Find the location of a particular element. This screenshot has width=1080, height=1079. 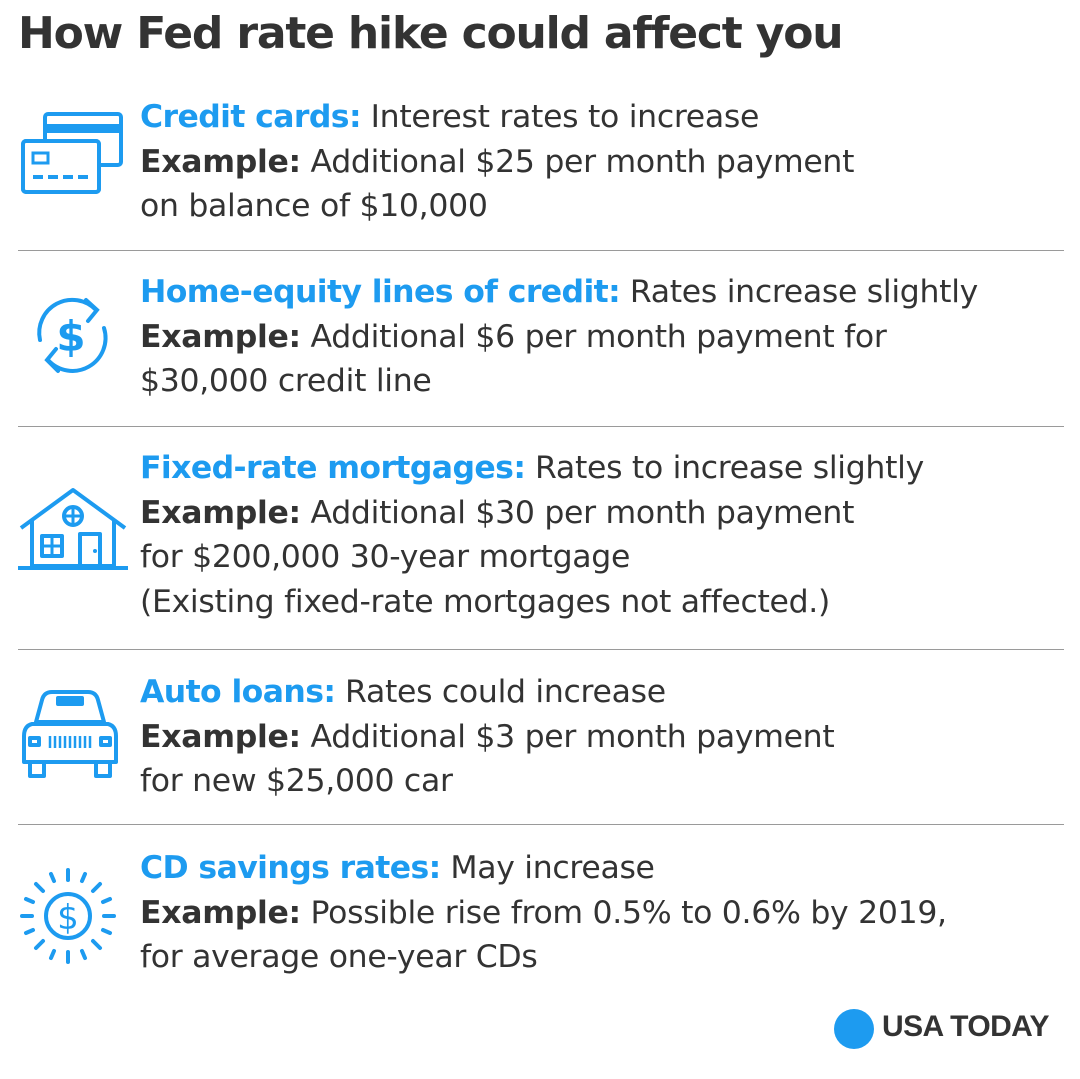

item-heading: Credit cards: is located at coordinates (251, 117).